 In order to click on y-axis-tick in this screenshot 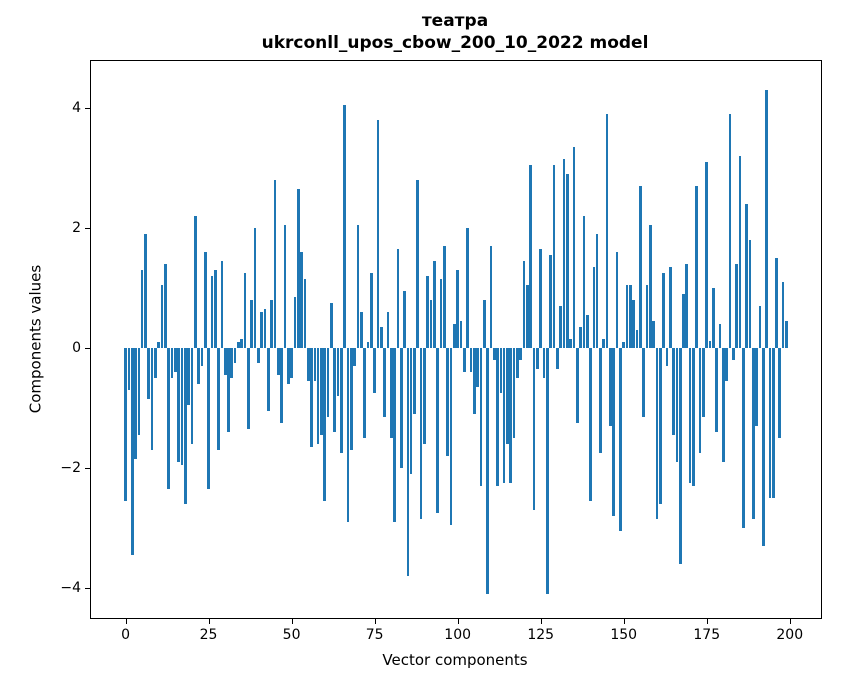, I will do `click(87, 468)`.